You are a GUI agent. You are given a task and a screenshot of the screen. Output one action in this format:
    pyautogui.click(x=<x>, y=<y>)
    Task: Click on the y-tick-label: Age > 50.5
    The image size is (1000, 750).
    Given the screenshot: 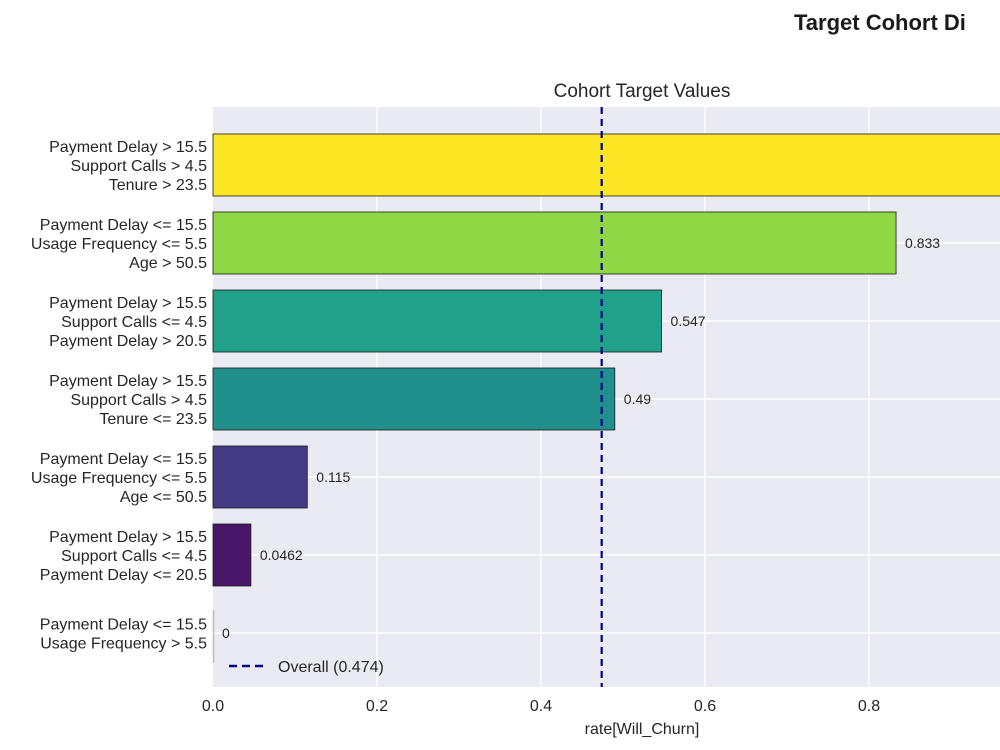 What is the action you would take?
    pyautogui.click(x=168, y=263)
    